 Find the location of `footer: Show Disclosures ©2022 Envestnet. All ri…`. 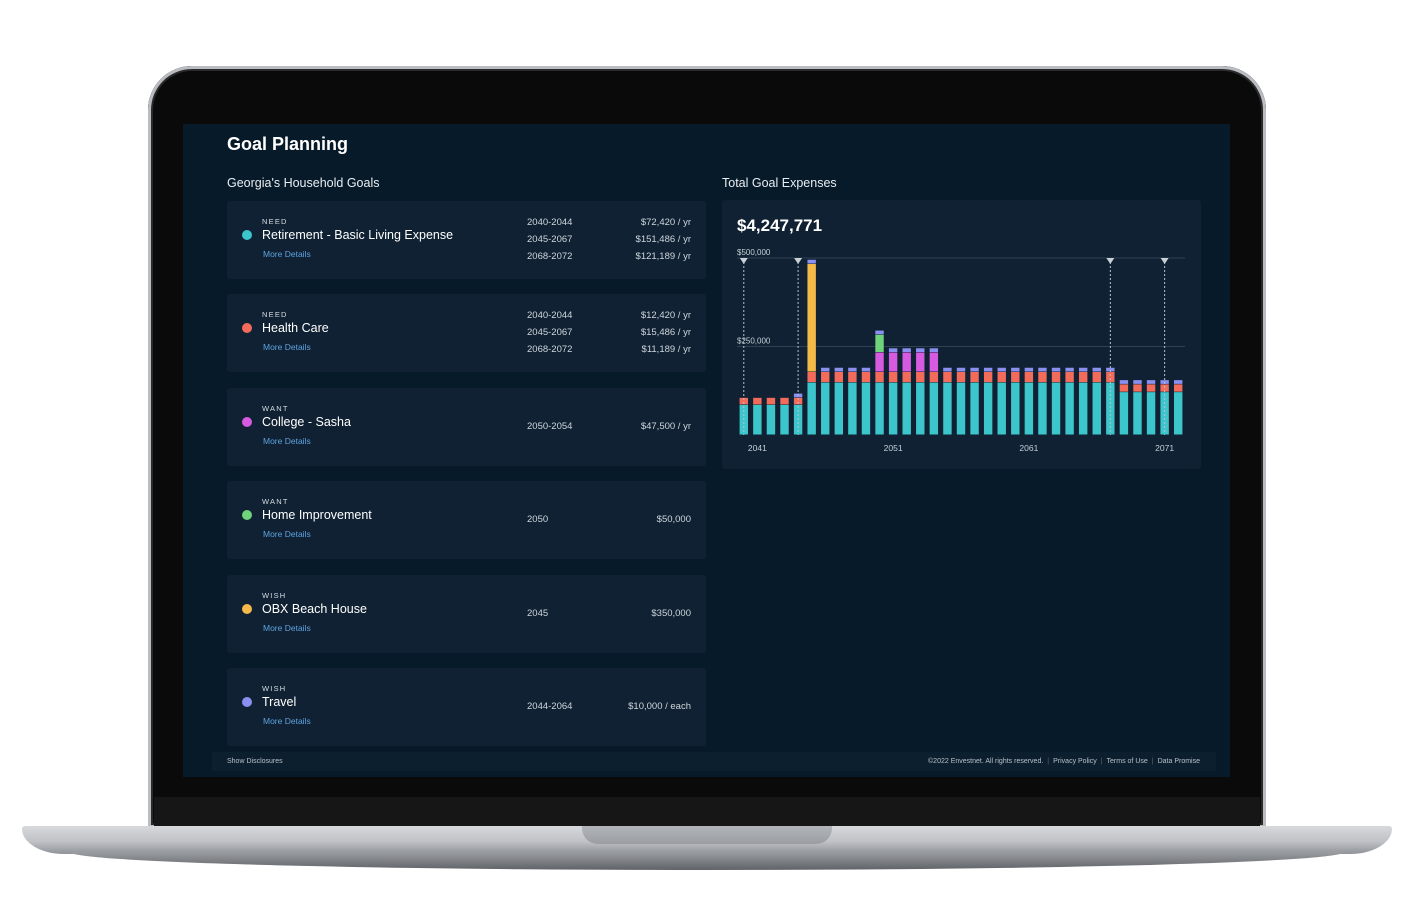

footer: Show Disclosures ©2022 Envestnet. All ri… is located at coordinates (714, 761).